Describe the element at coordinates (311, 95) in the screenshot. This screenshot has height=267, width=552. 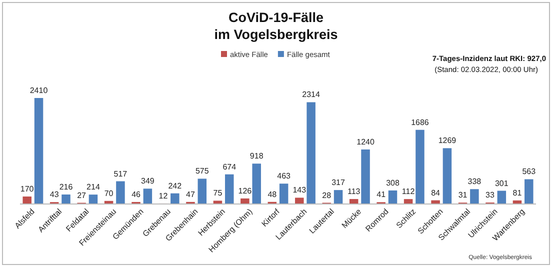
I see `data-label: 2314` at that location.